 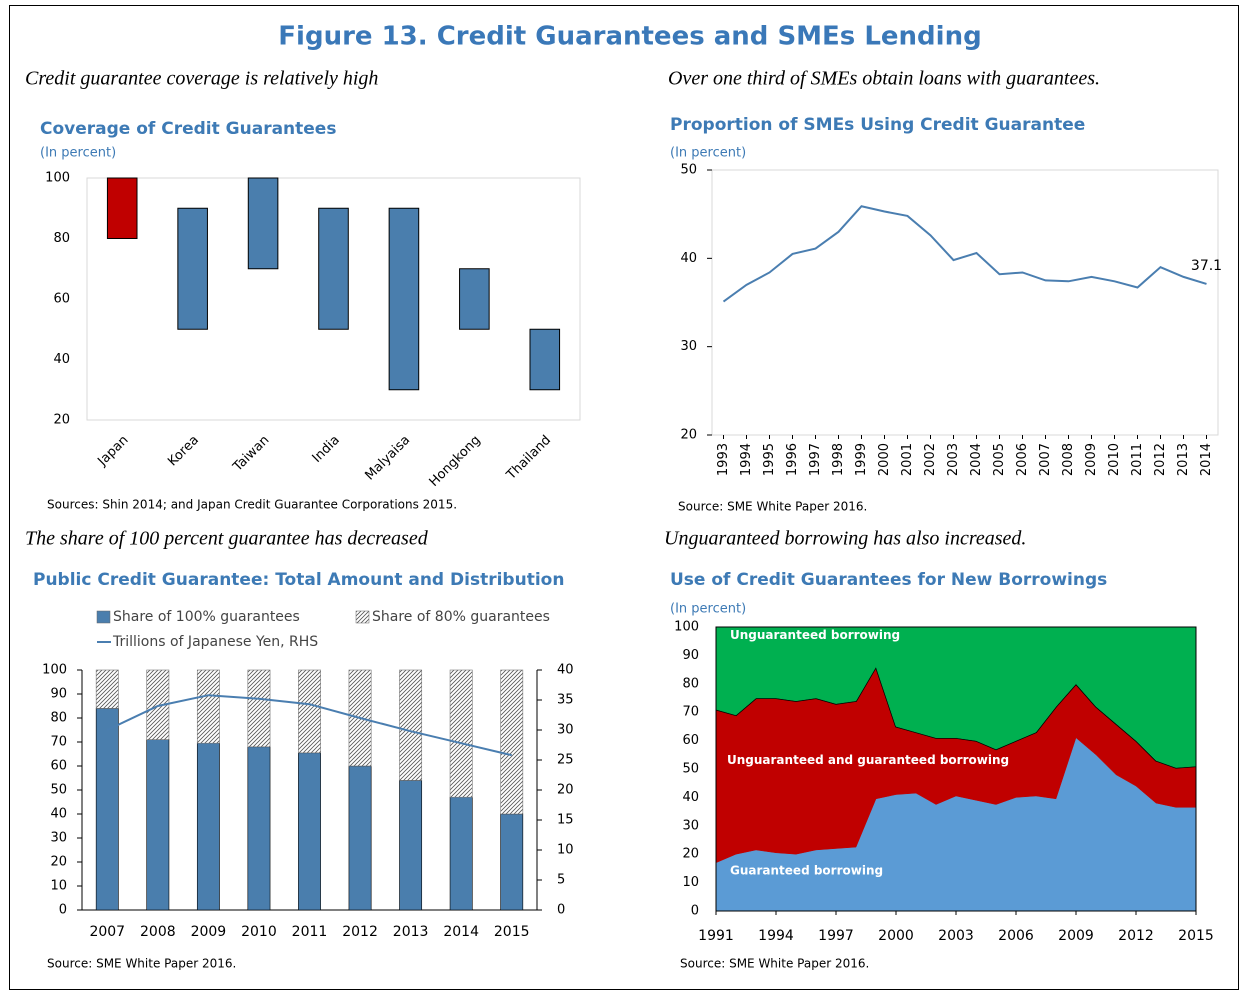 I want to click on x-tick-label: 2013, so click(x=411, y=932).